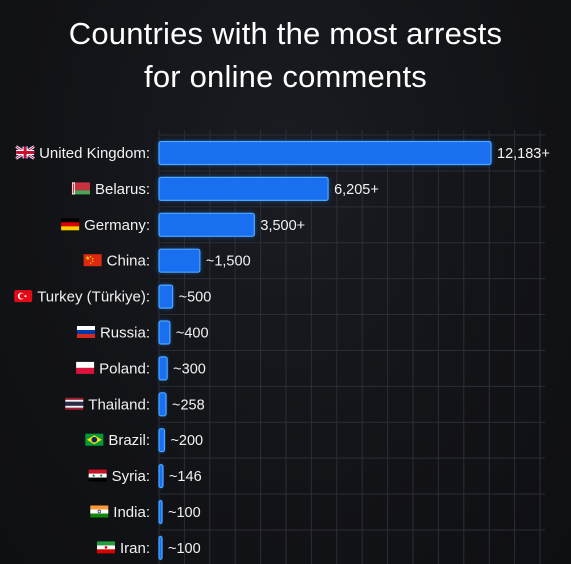 This screenshot has height=564, width=571. Describe the element at coordinates (94, 439) in the screenshot. I see `brazil-flag-icon` at that location.